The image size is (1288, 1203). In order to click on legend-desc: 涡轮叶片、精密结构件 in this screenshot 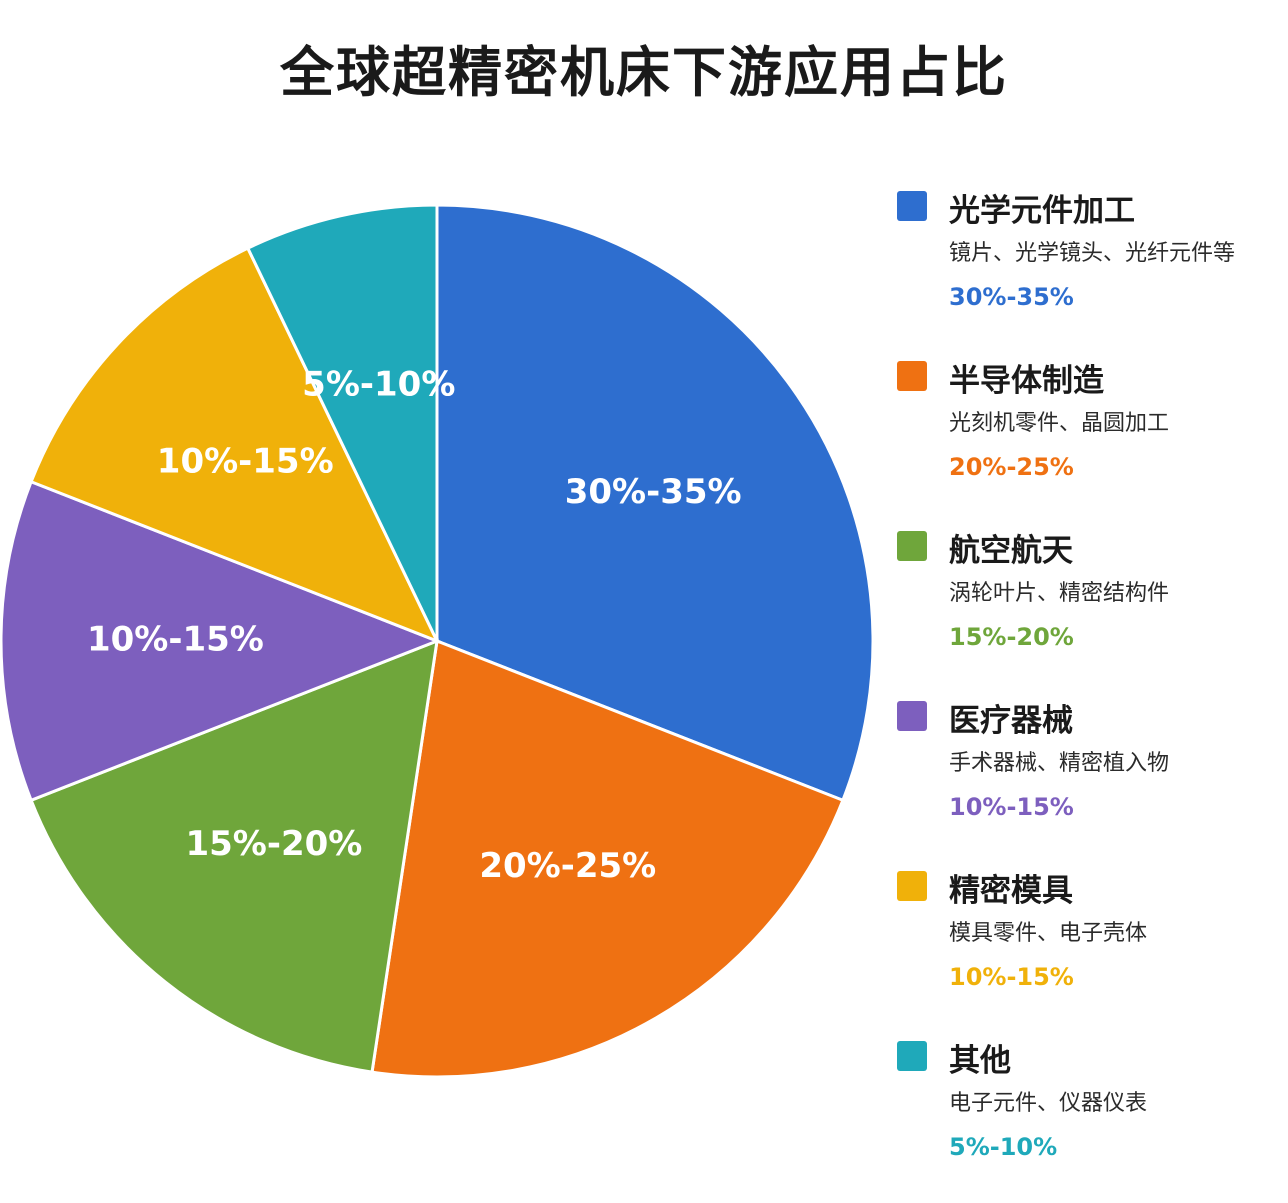, I will do `click(1059, 593)`.